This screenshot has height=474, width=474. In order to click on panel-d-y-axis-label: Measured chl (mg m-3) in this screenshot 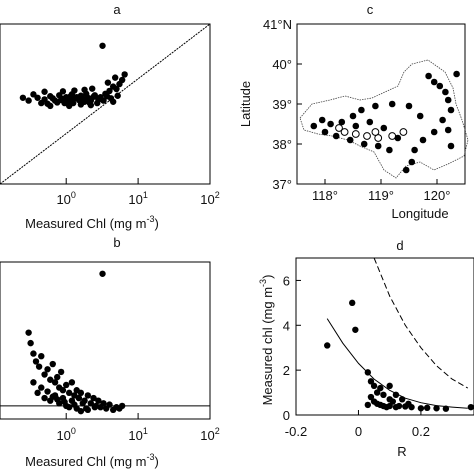, I will do `click(266, 340)`.